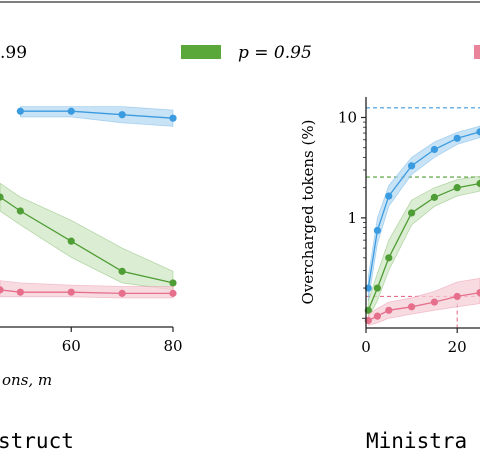 The width and height of the screenshot is (480, 475). I want to click on legend-label-1: .99, so click(13, 53).